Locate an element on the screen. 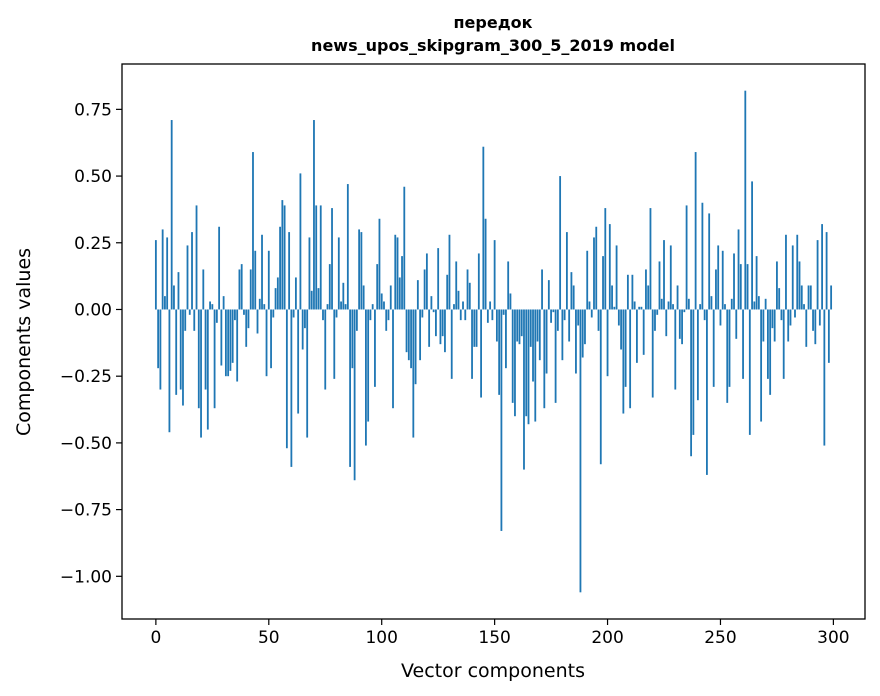  y-axis-label: Components values is located at coordinates (24, 342).